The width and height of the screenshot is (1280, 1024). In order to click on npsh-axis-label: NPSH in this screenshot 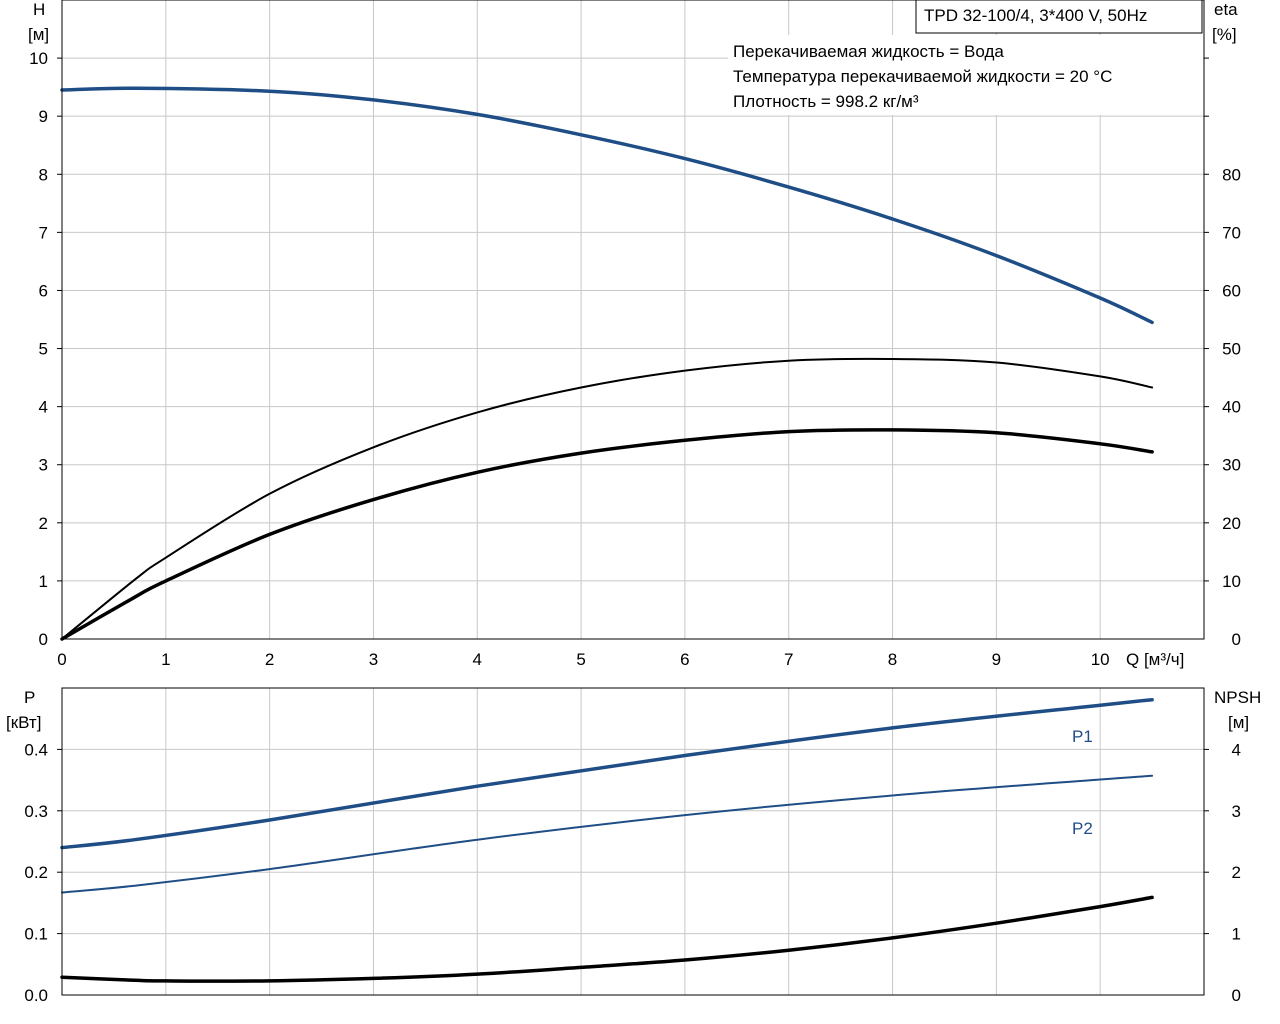, I will do `click(1237, 697)`.